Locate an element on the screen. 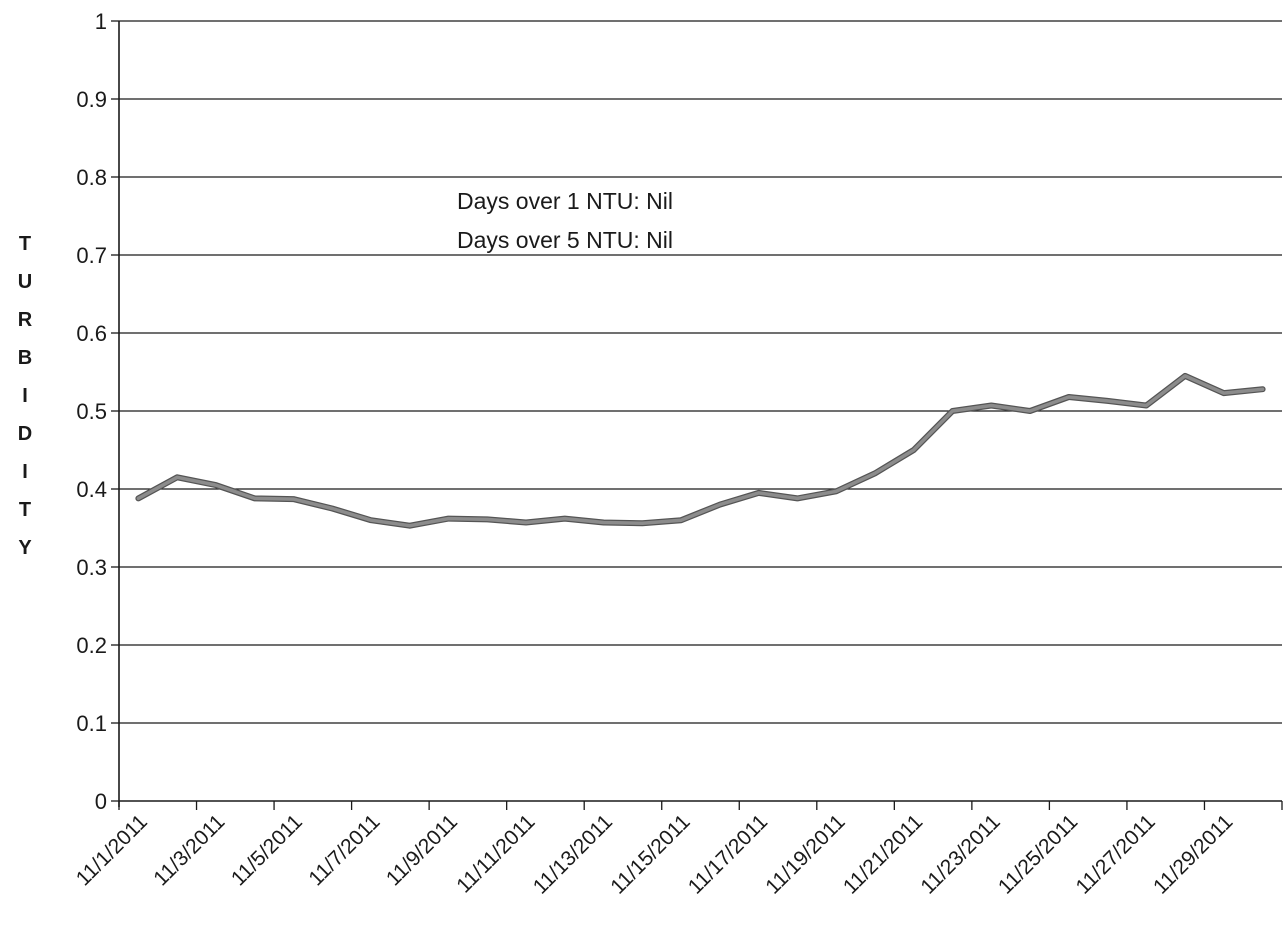 The width and height of the screenshot is (1286, 943). x-tick-label: 11/3/2011 is located at coordinates (189, 850).